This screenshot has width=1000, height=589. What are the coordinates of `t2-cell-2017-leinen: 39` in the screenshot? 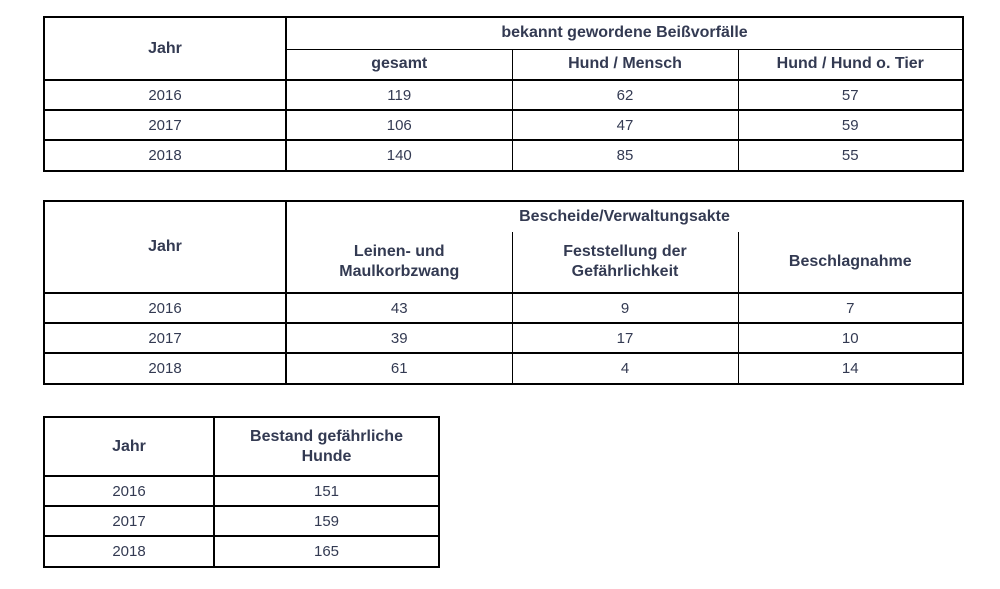 It's located at (399, 337).